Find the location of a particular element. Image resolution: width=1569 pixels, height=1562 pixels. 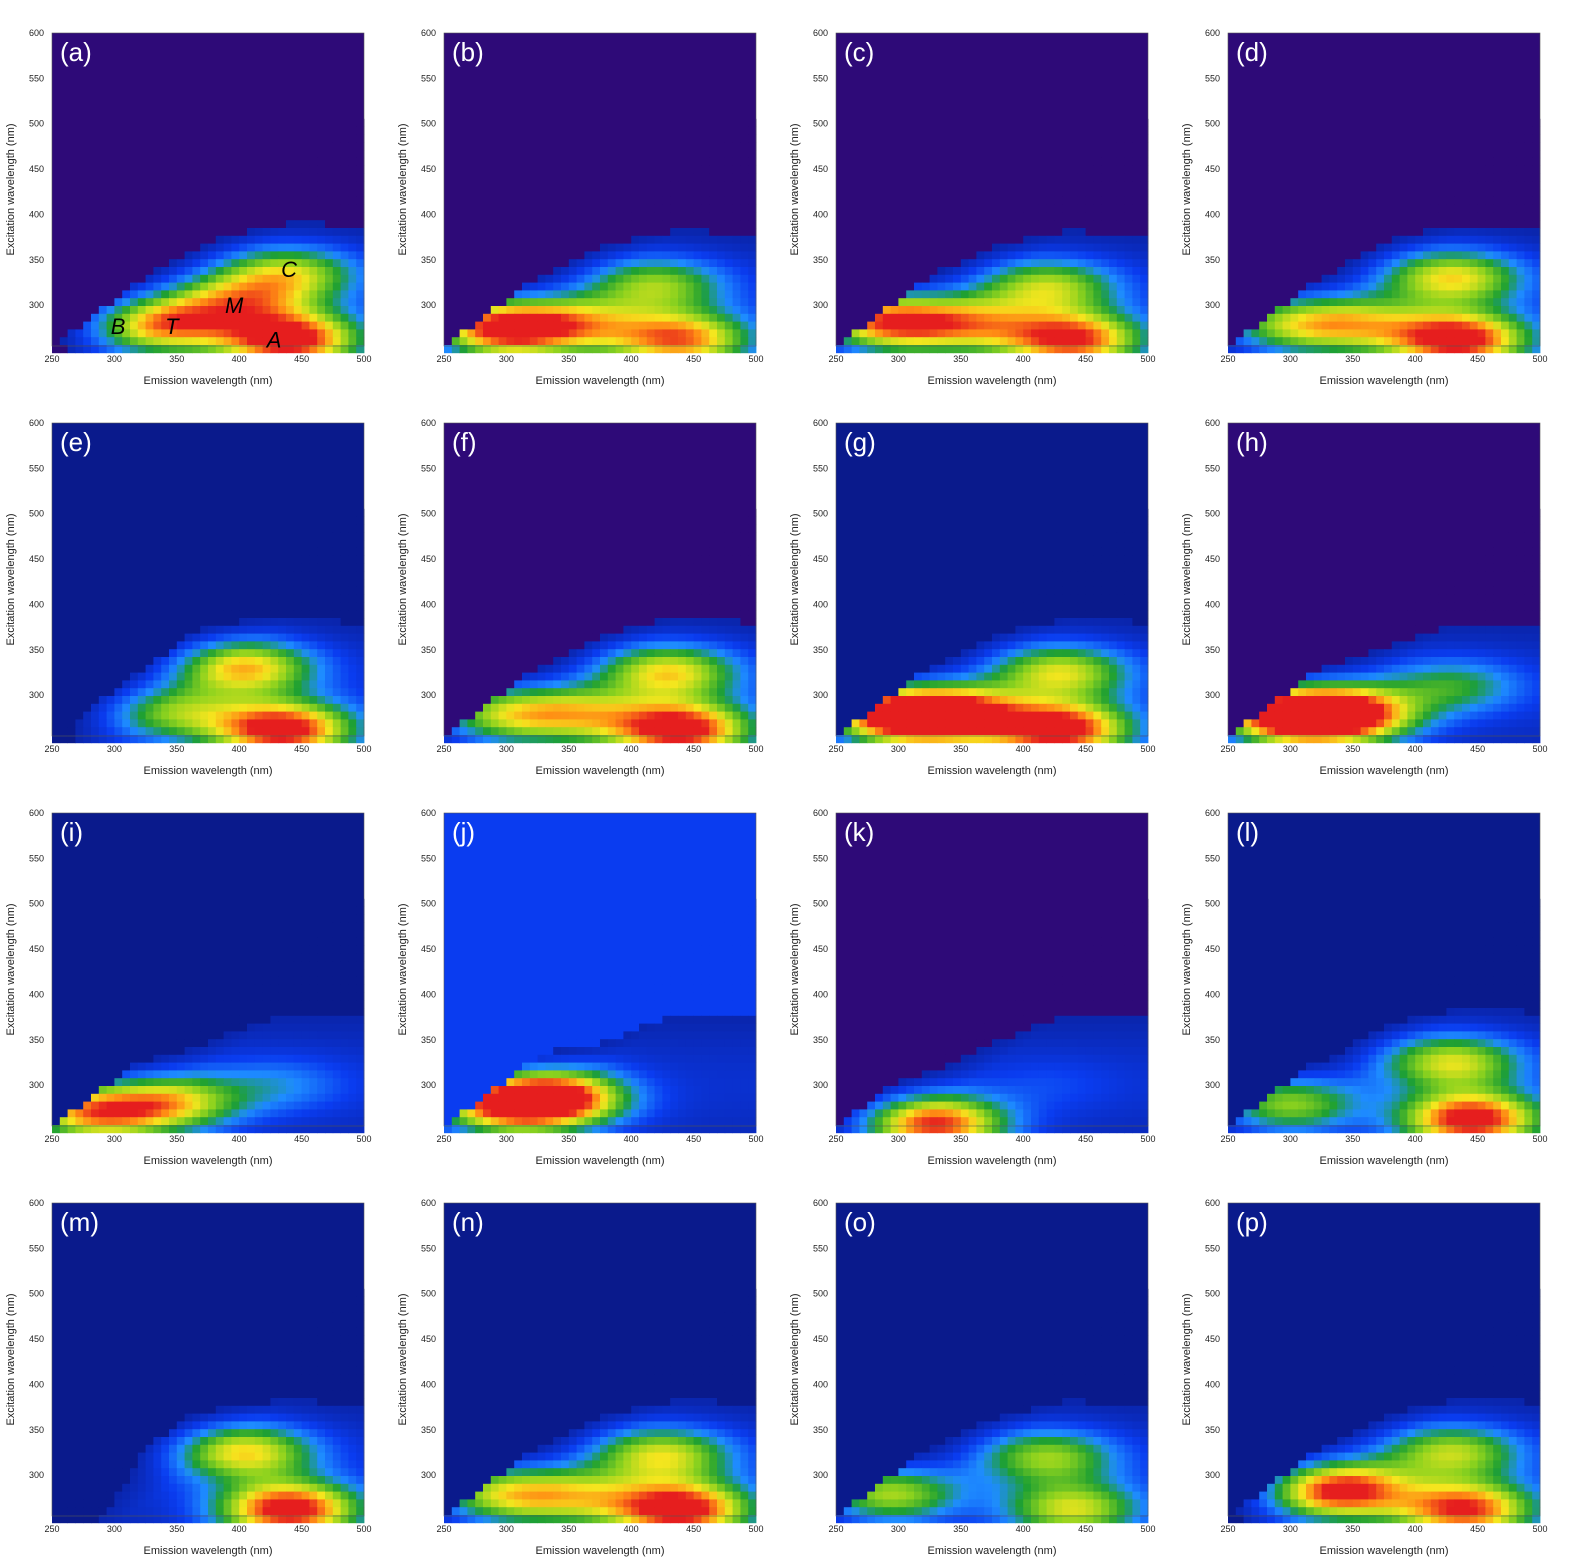

y-tick-label: 600 is located at coordinates (36, 33).